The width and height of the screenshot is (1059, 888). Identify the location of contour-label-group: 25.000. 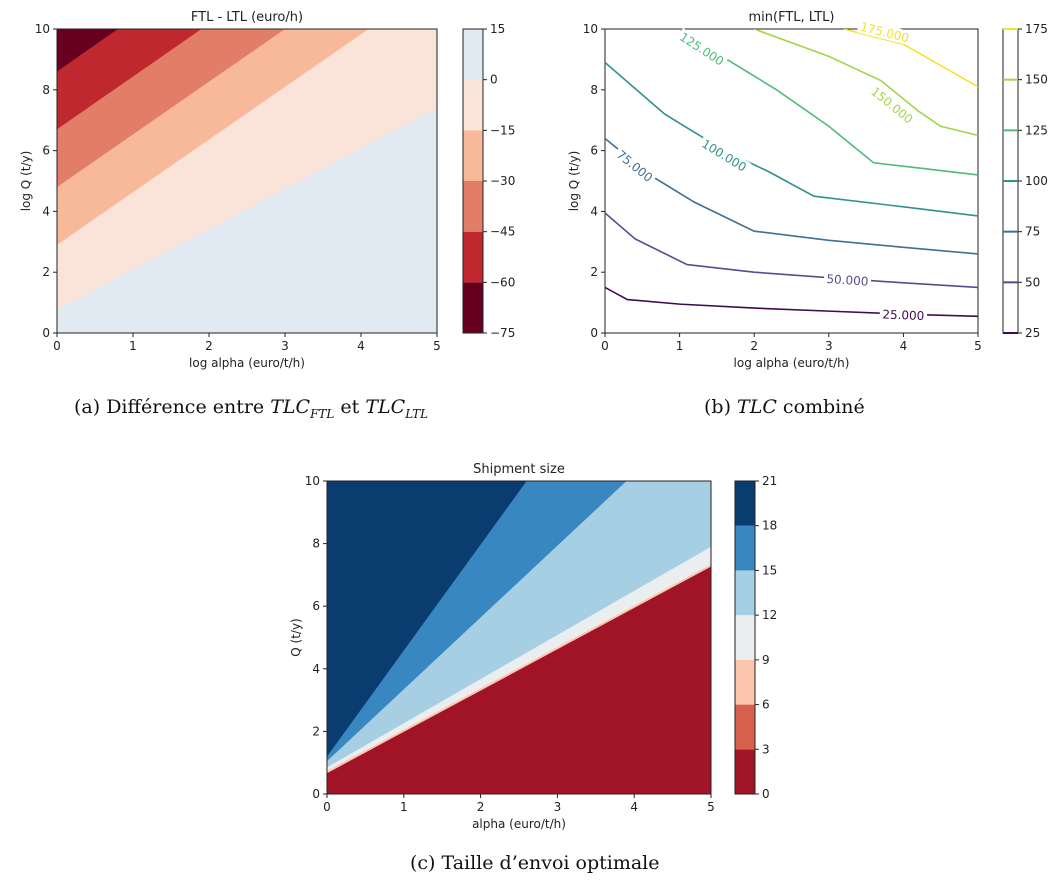
(903, 314).